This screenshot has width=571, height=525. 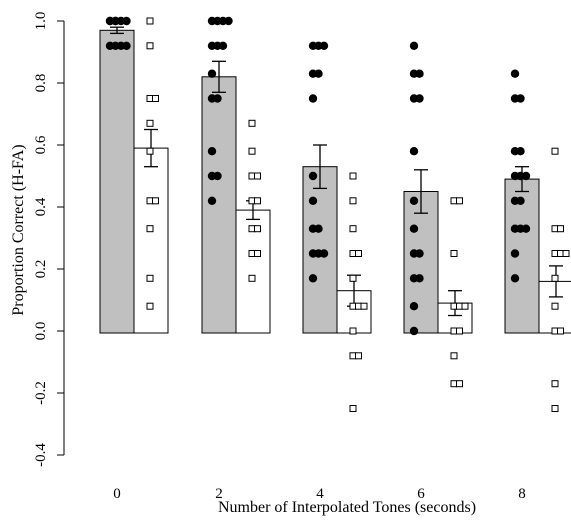 What do you see at coordinates (41, 269) in the screenshot?
I see `y-tick-label: 0.2` at bounding box center [41, 269].